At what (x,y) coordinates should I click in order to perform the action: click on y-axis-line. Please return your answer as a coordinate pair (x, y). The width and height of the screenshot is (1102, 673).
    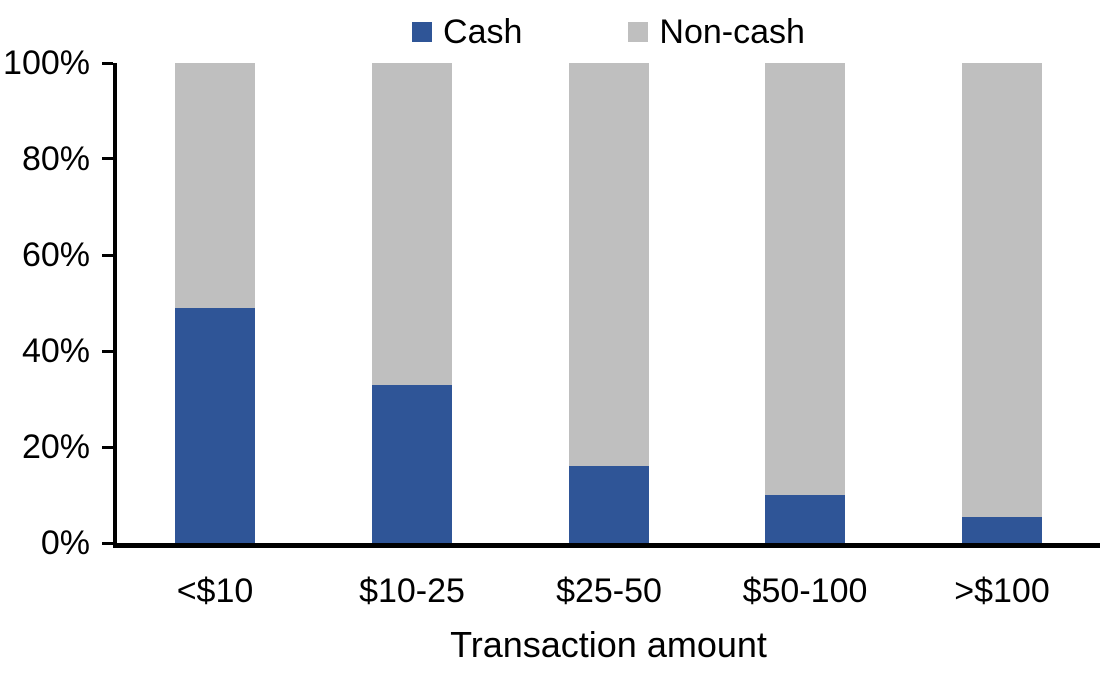
    Looking at the image, I should click on (115, 305).